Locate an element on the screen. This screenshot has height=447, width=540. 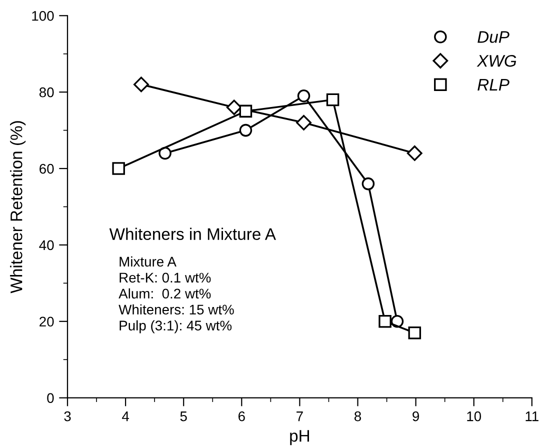
annotation: Whiteners in Mixture A is located at coordinates (192, 234).